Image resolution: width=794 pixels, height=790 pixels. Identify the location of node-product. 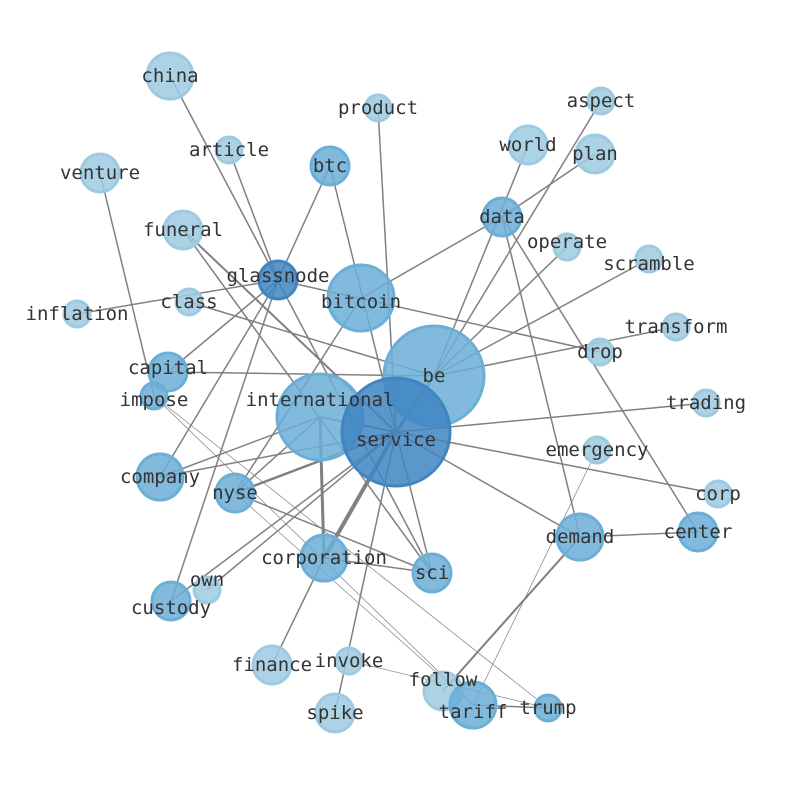
(378, 108).